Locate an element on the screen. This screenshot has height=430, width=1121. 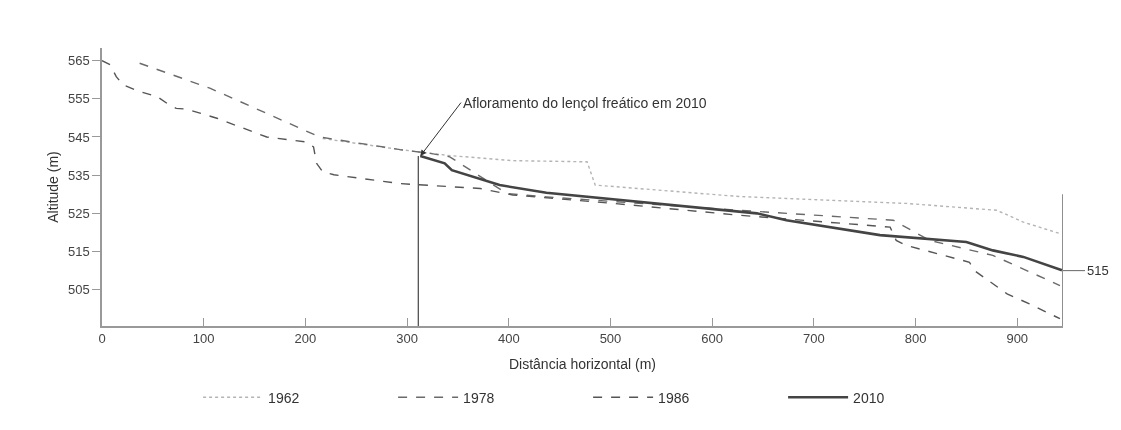
annotation: Afloramento do lençol freático em 2010 is located at coordinates (585, 103).